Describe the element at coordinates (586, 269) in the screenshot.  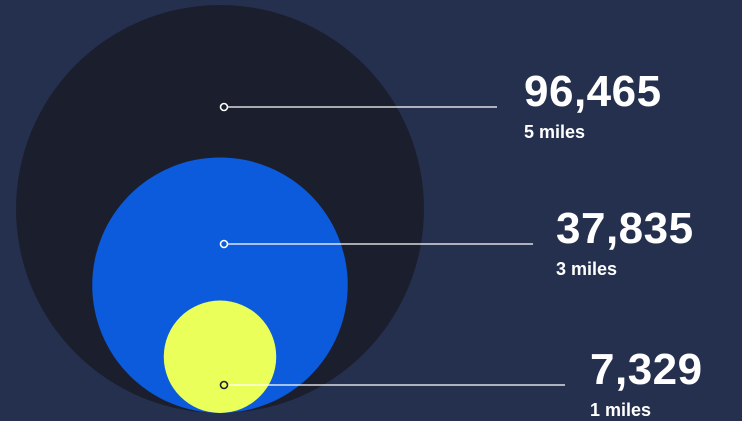
I see `radius-label-3-miles: 3 miles` at that location.